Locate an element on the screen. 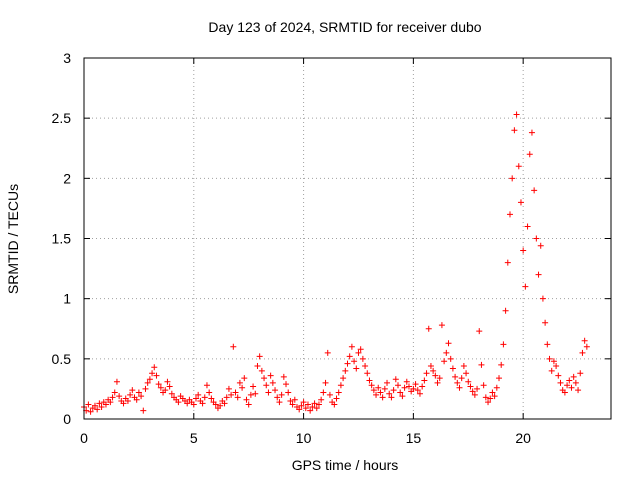 Image resolution: width=640 pixels, height=480 pixels. y-tick-label: 2 is located at coordinates (67, 178).